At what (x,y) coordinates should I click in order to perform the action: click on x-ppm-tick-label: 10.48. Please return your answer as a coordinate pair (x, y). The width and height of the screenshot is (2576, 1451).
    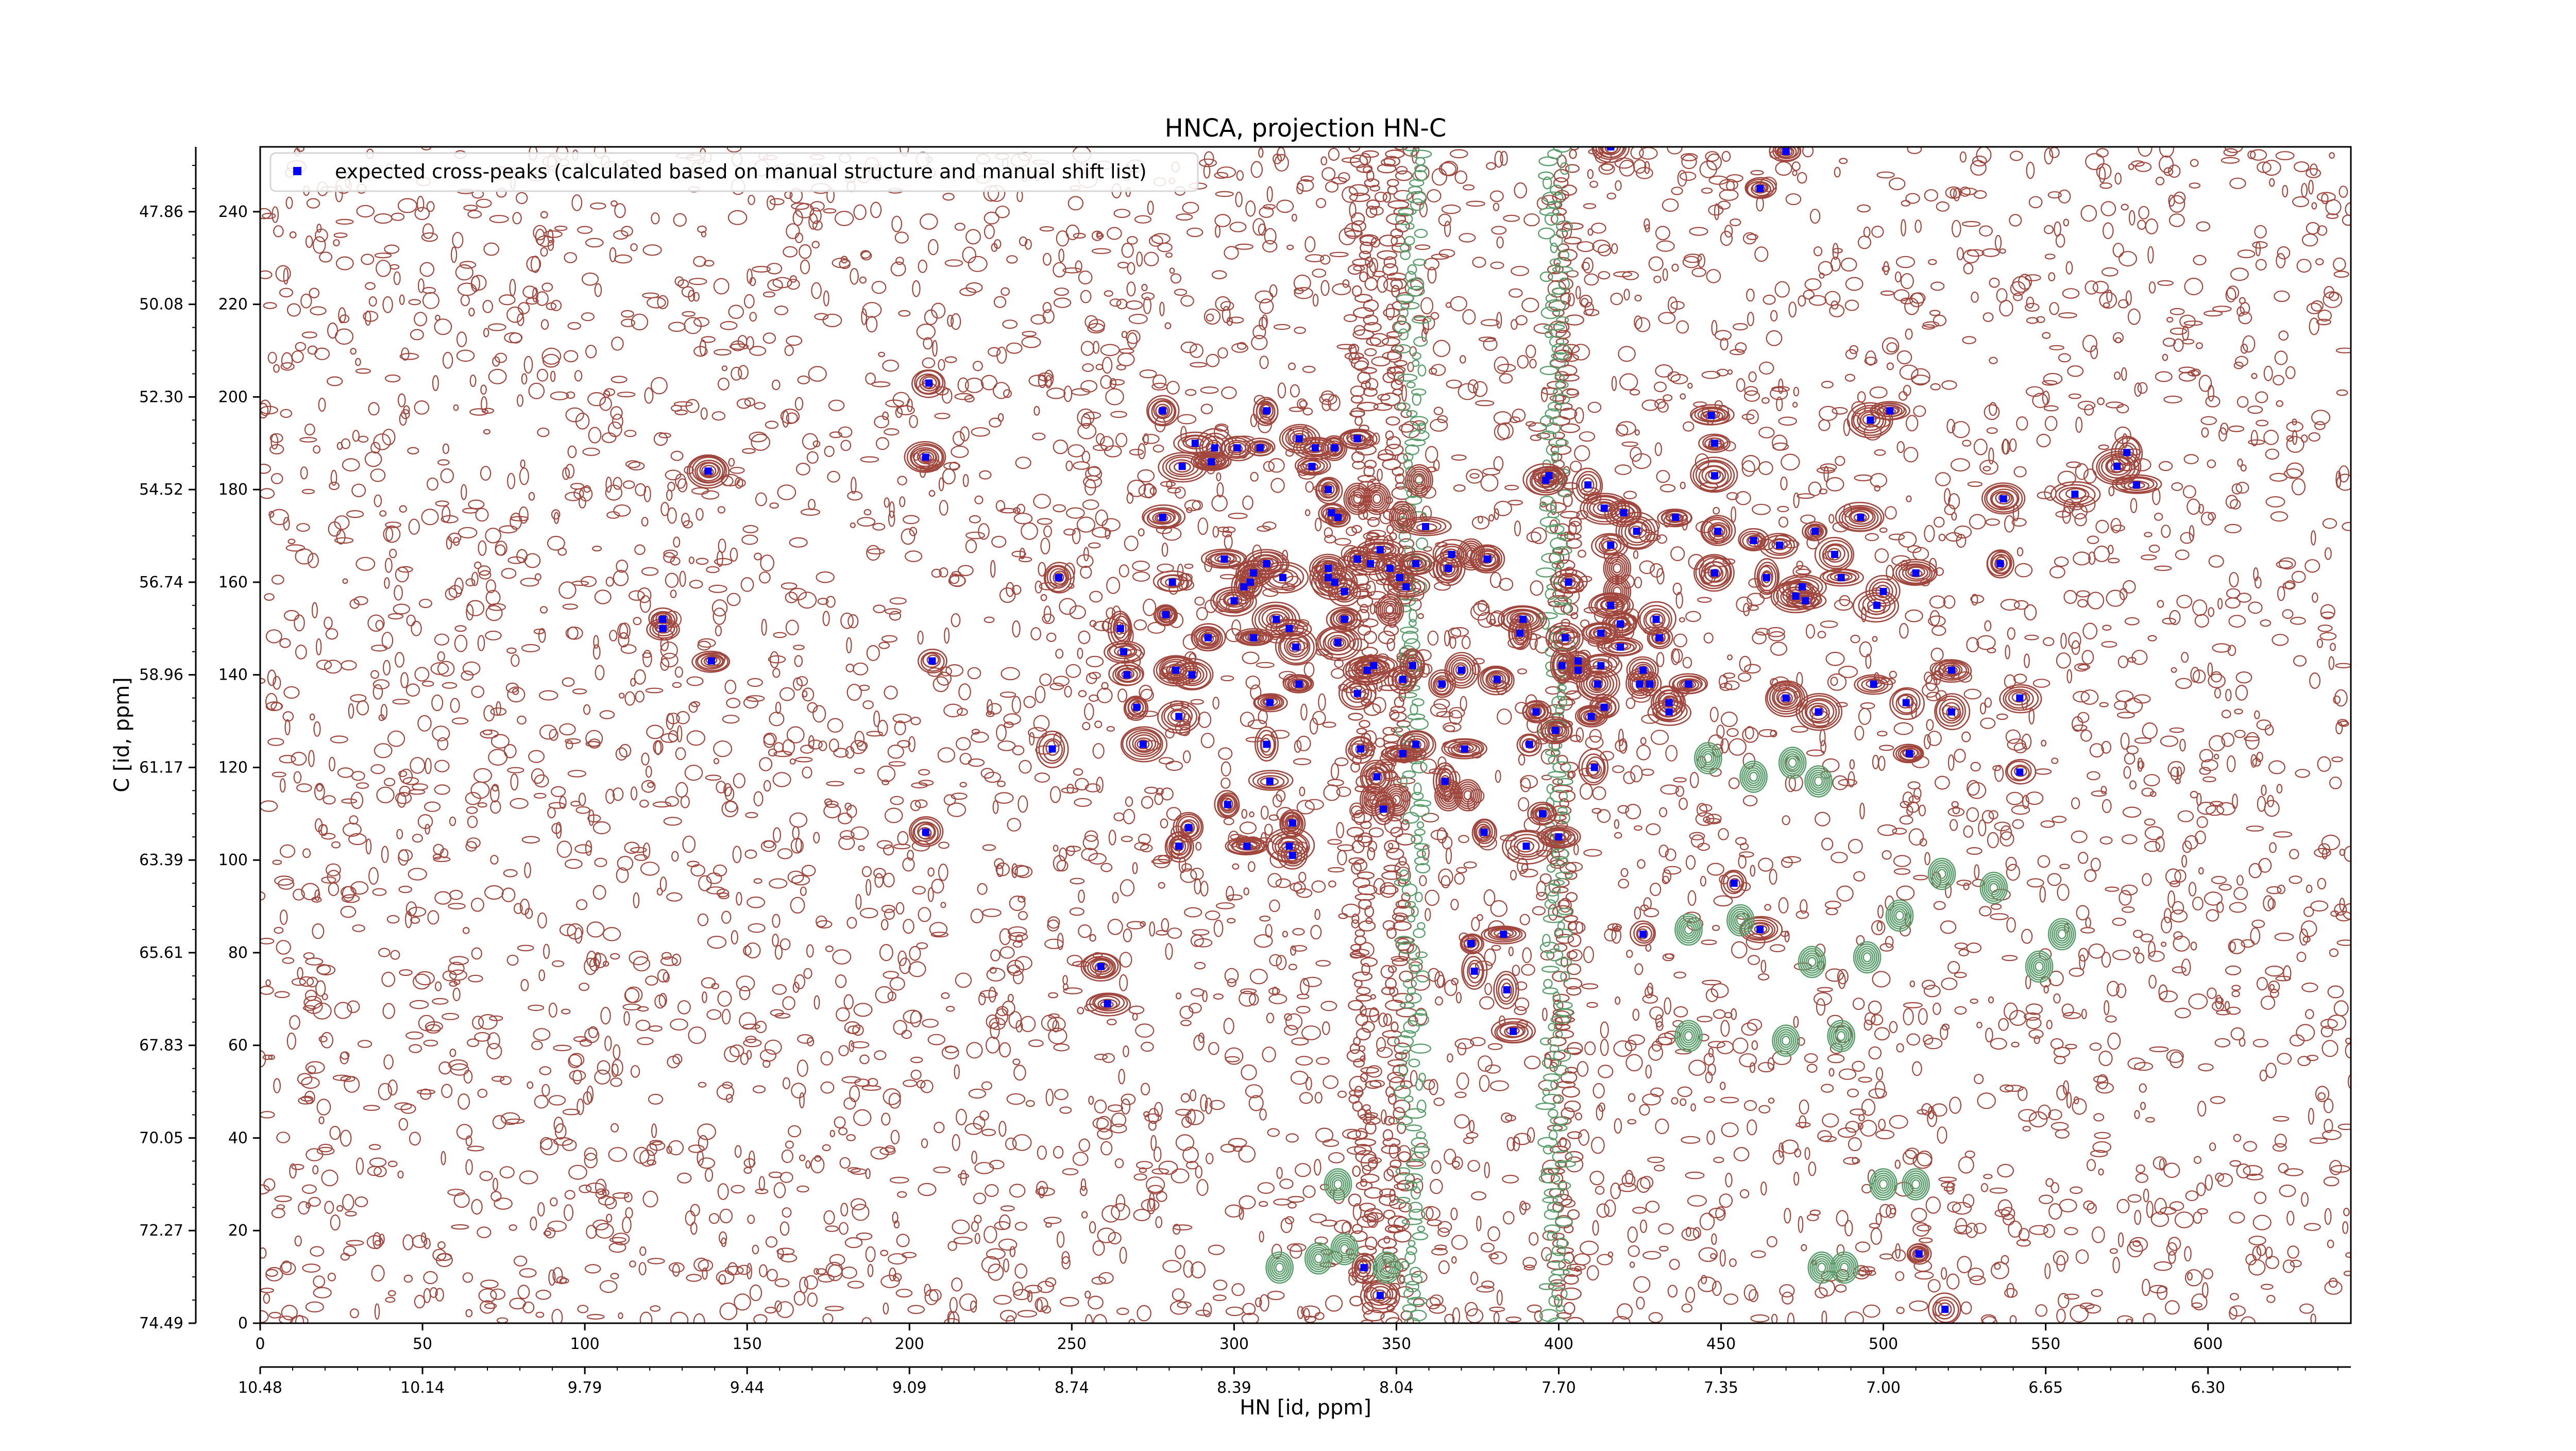
    Looking at the image, I should click on (260, 1388).